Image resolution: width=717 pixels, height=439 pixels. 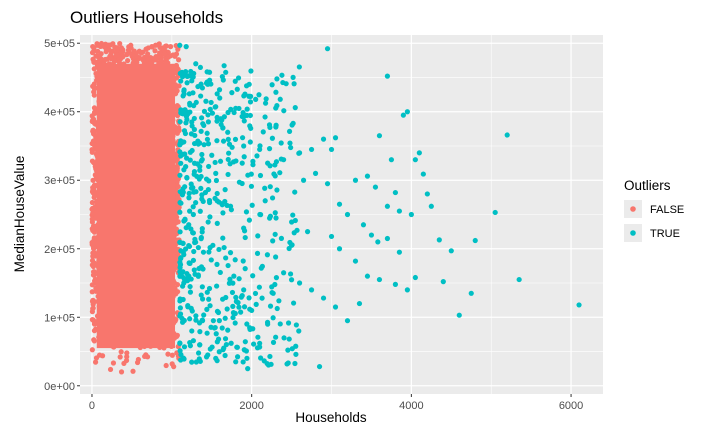 I want to click on legend: Outliers FALSE TRUE, so click(x=654, y=210).